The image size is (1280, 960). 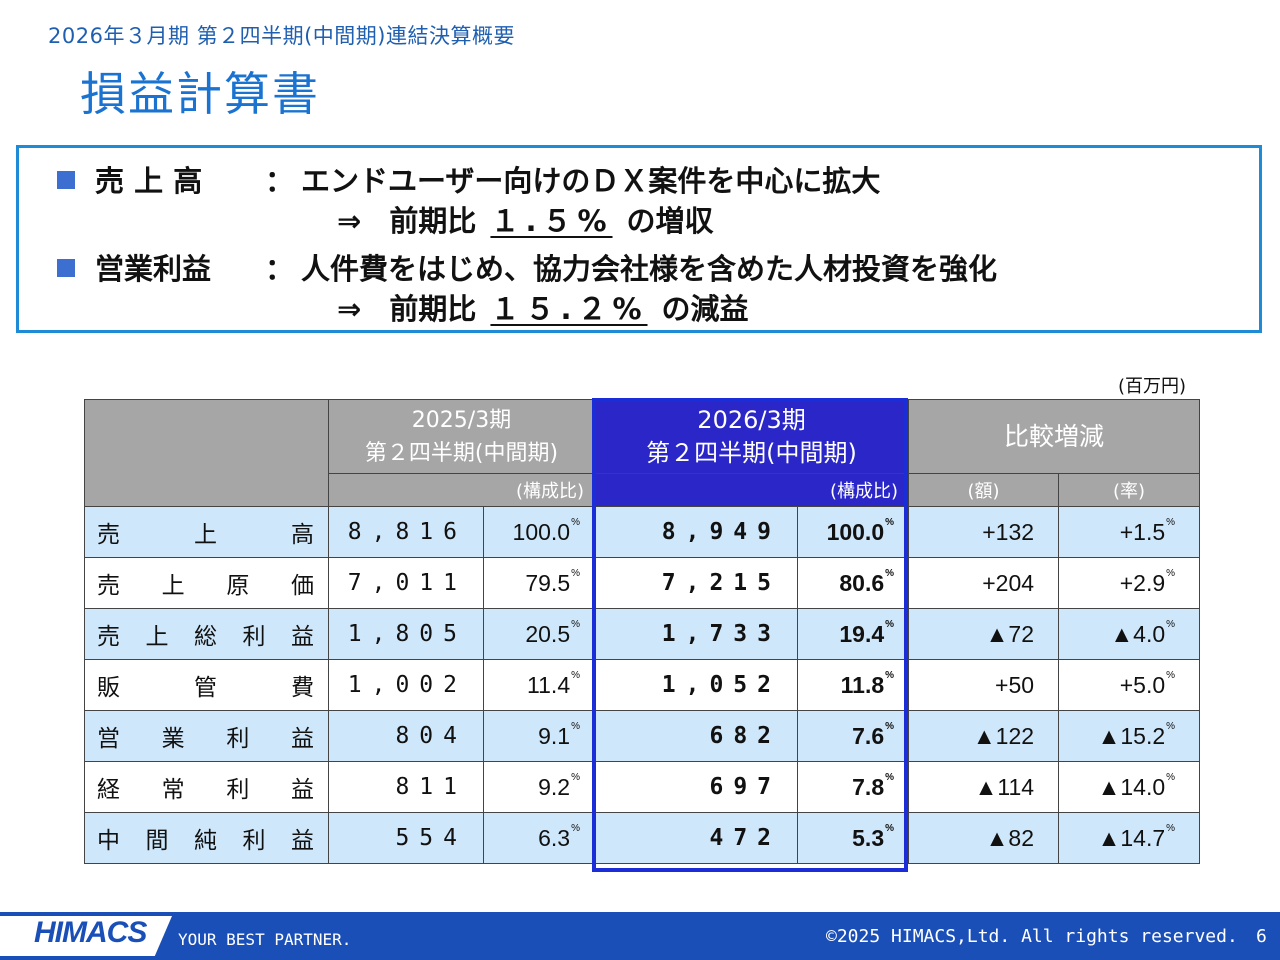 I want to click on table-row: 営業利益 804 9.1% 682 7.6% ▲122 ▲15.2%, so click(x=642, y=736).